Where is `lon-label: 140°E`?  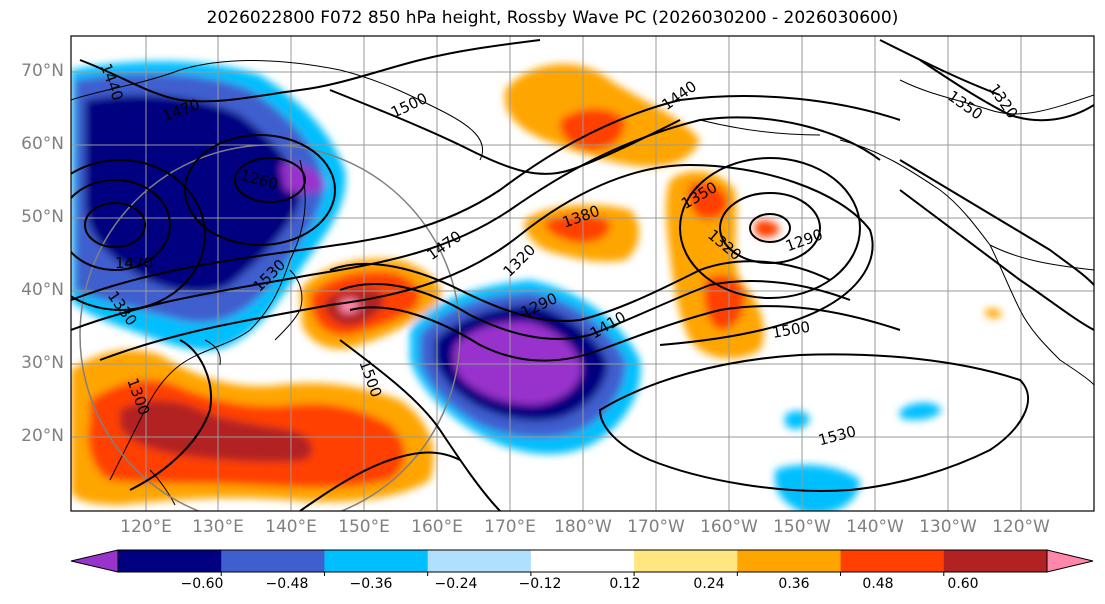 lon-label: 140°E is located at coordinates (291, 527).